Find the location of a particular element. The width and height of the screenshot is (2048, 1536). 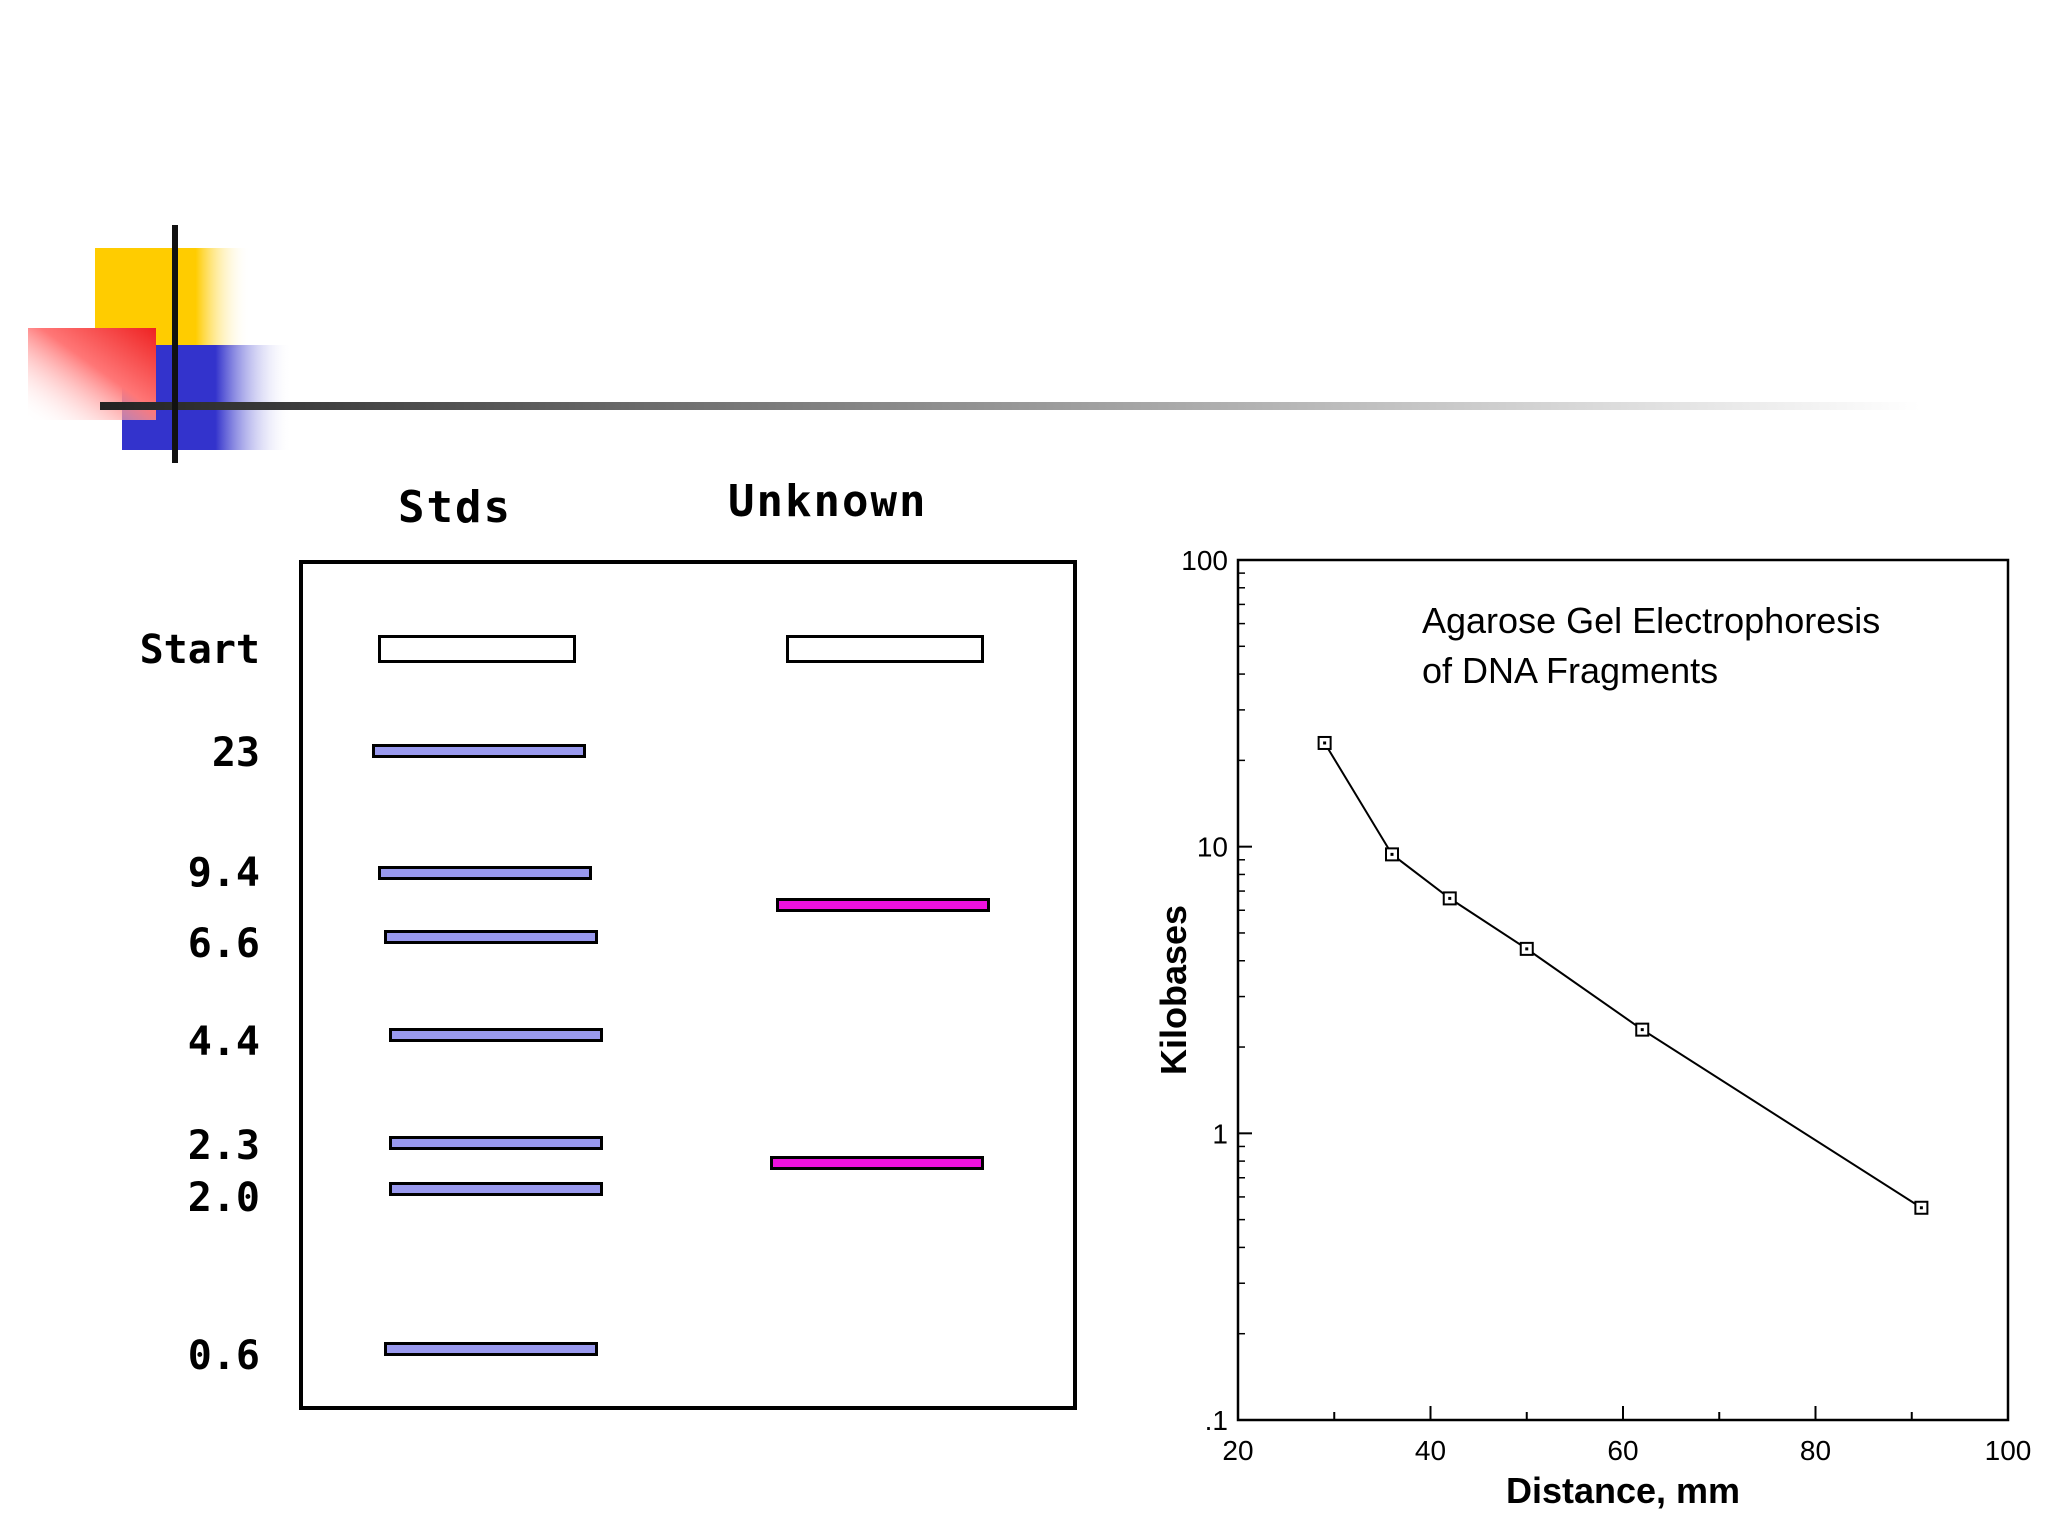

size-label-0-6: 0.6 is located at coordinates (223, 1356).